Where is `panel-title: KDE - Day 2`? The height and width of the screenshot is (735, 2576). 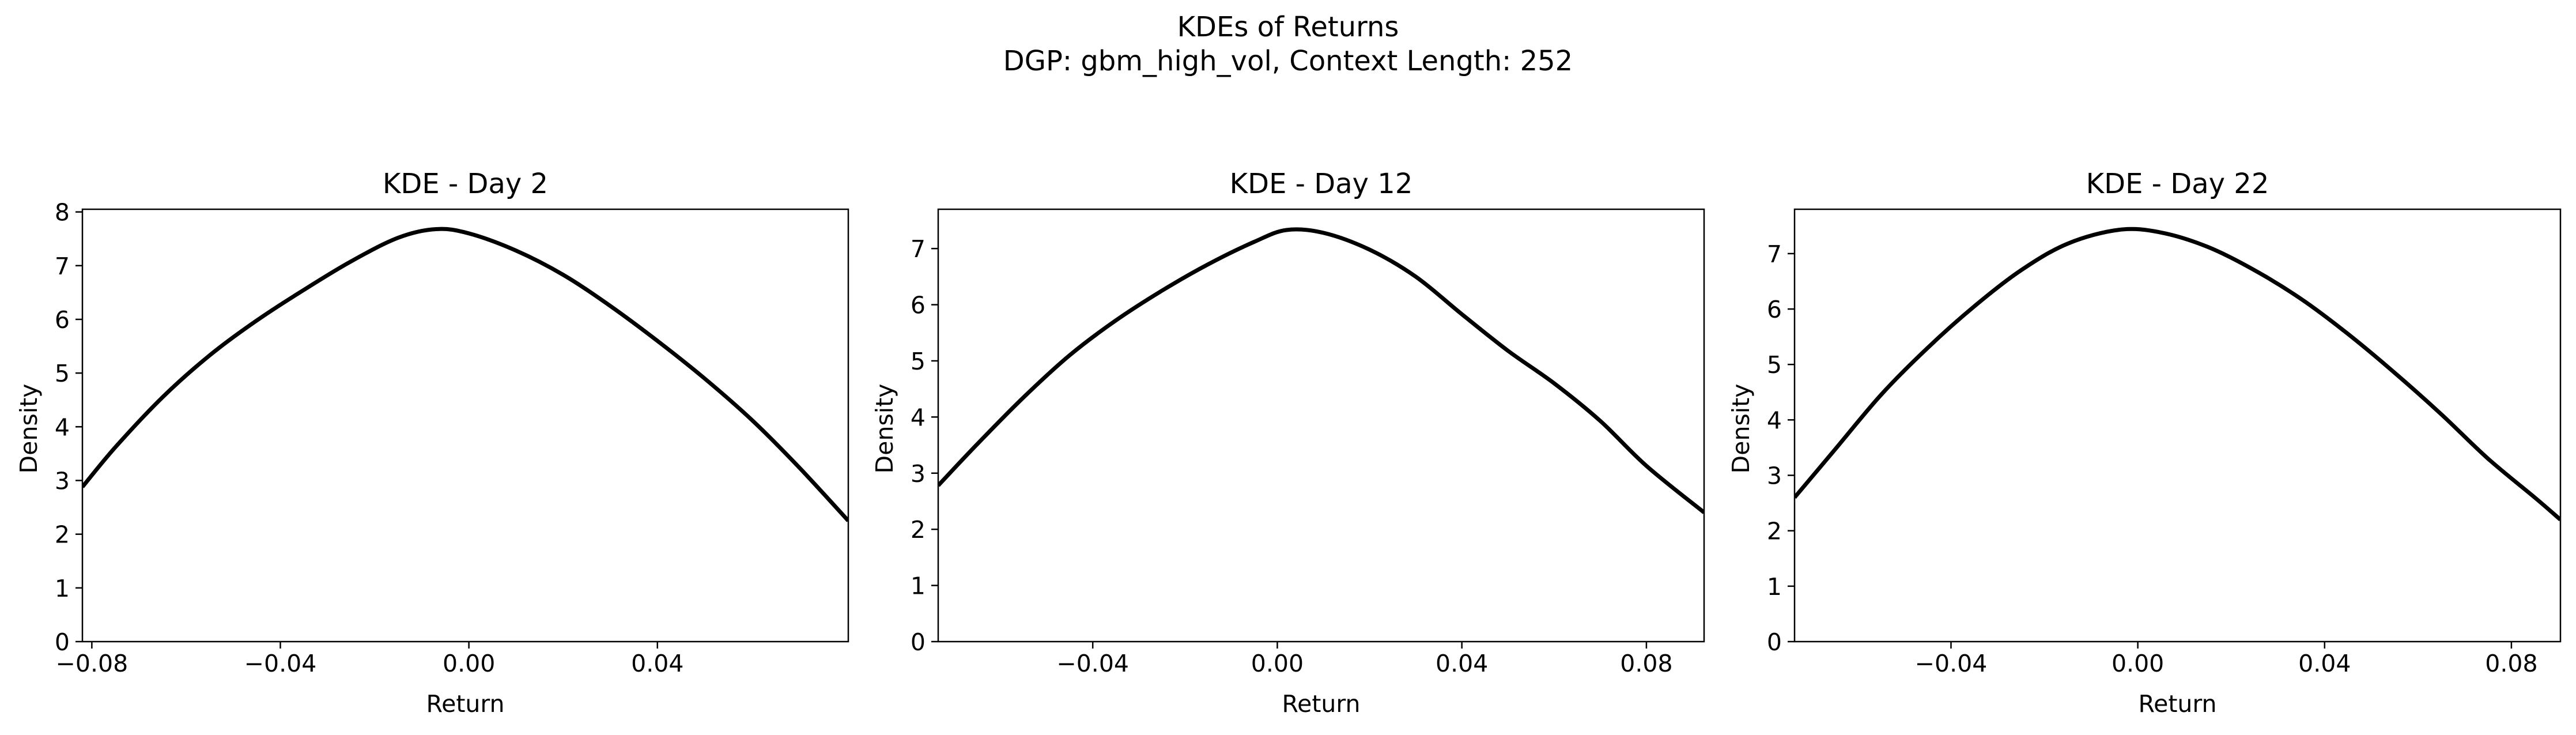
panel-title: KDE - Day 2 is located at coordinates (465, 184).